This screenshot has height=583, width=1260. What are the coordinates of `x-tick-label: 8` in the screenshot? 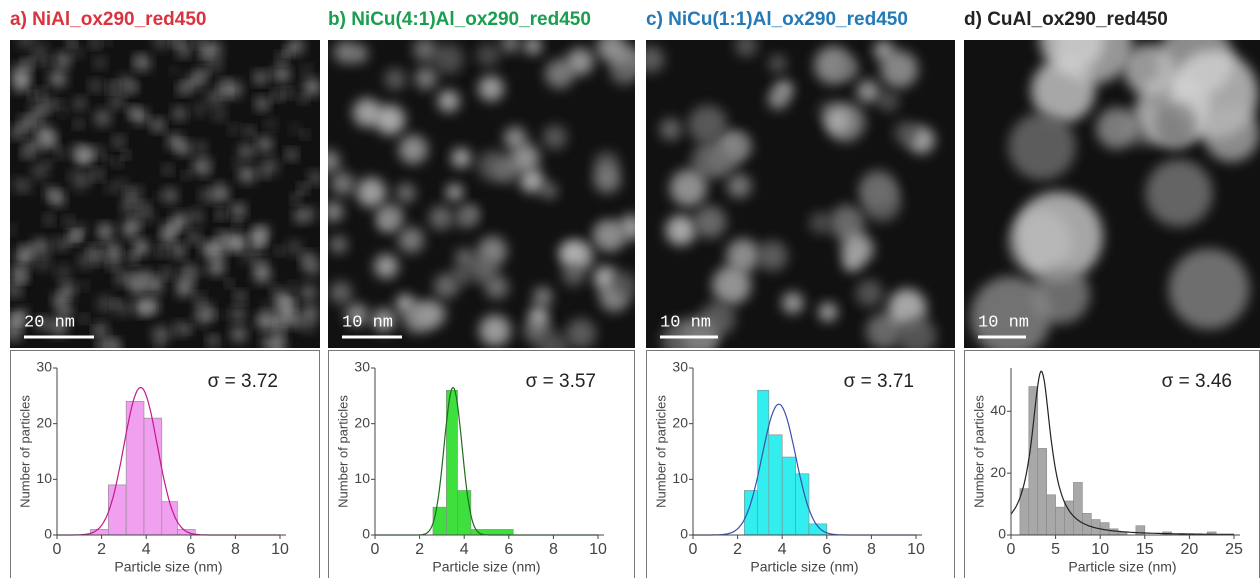 It's located at (235, 549).